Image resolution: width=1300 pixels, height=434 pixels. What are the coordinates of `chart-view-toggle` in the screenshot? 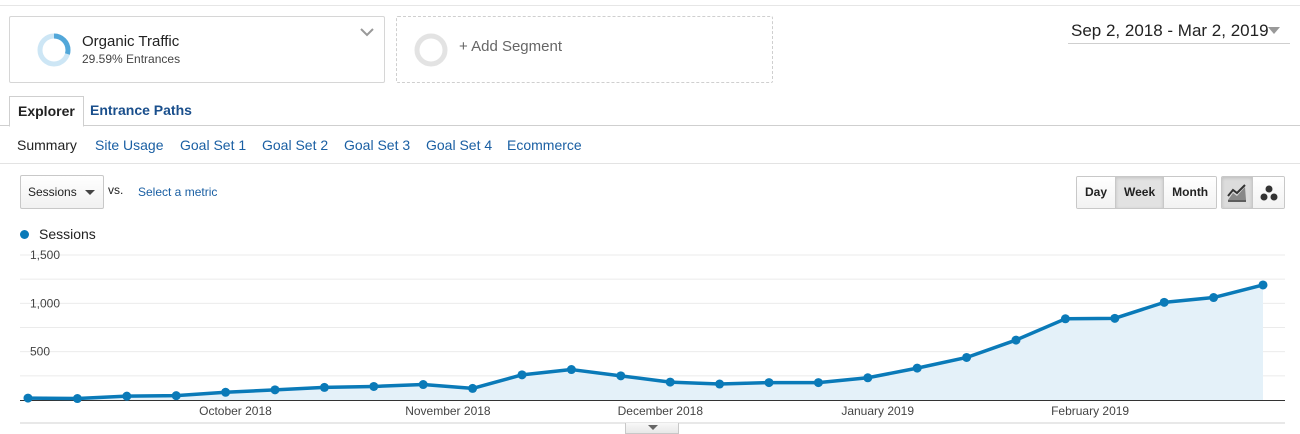 It's located at (1253, 192).